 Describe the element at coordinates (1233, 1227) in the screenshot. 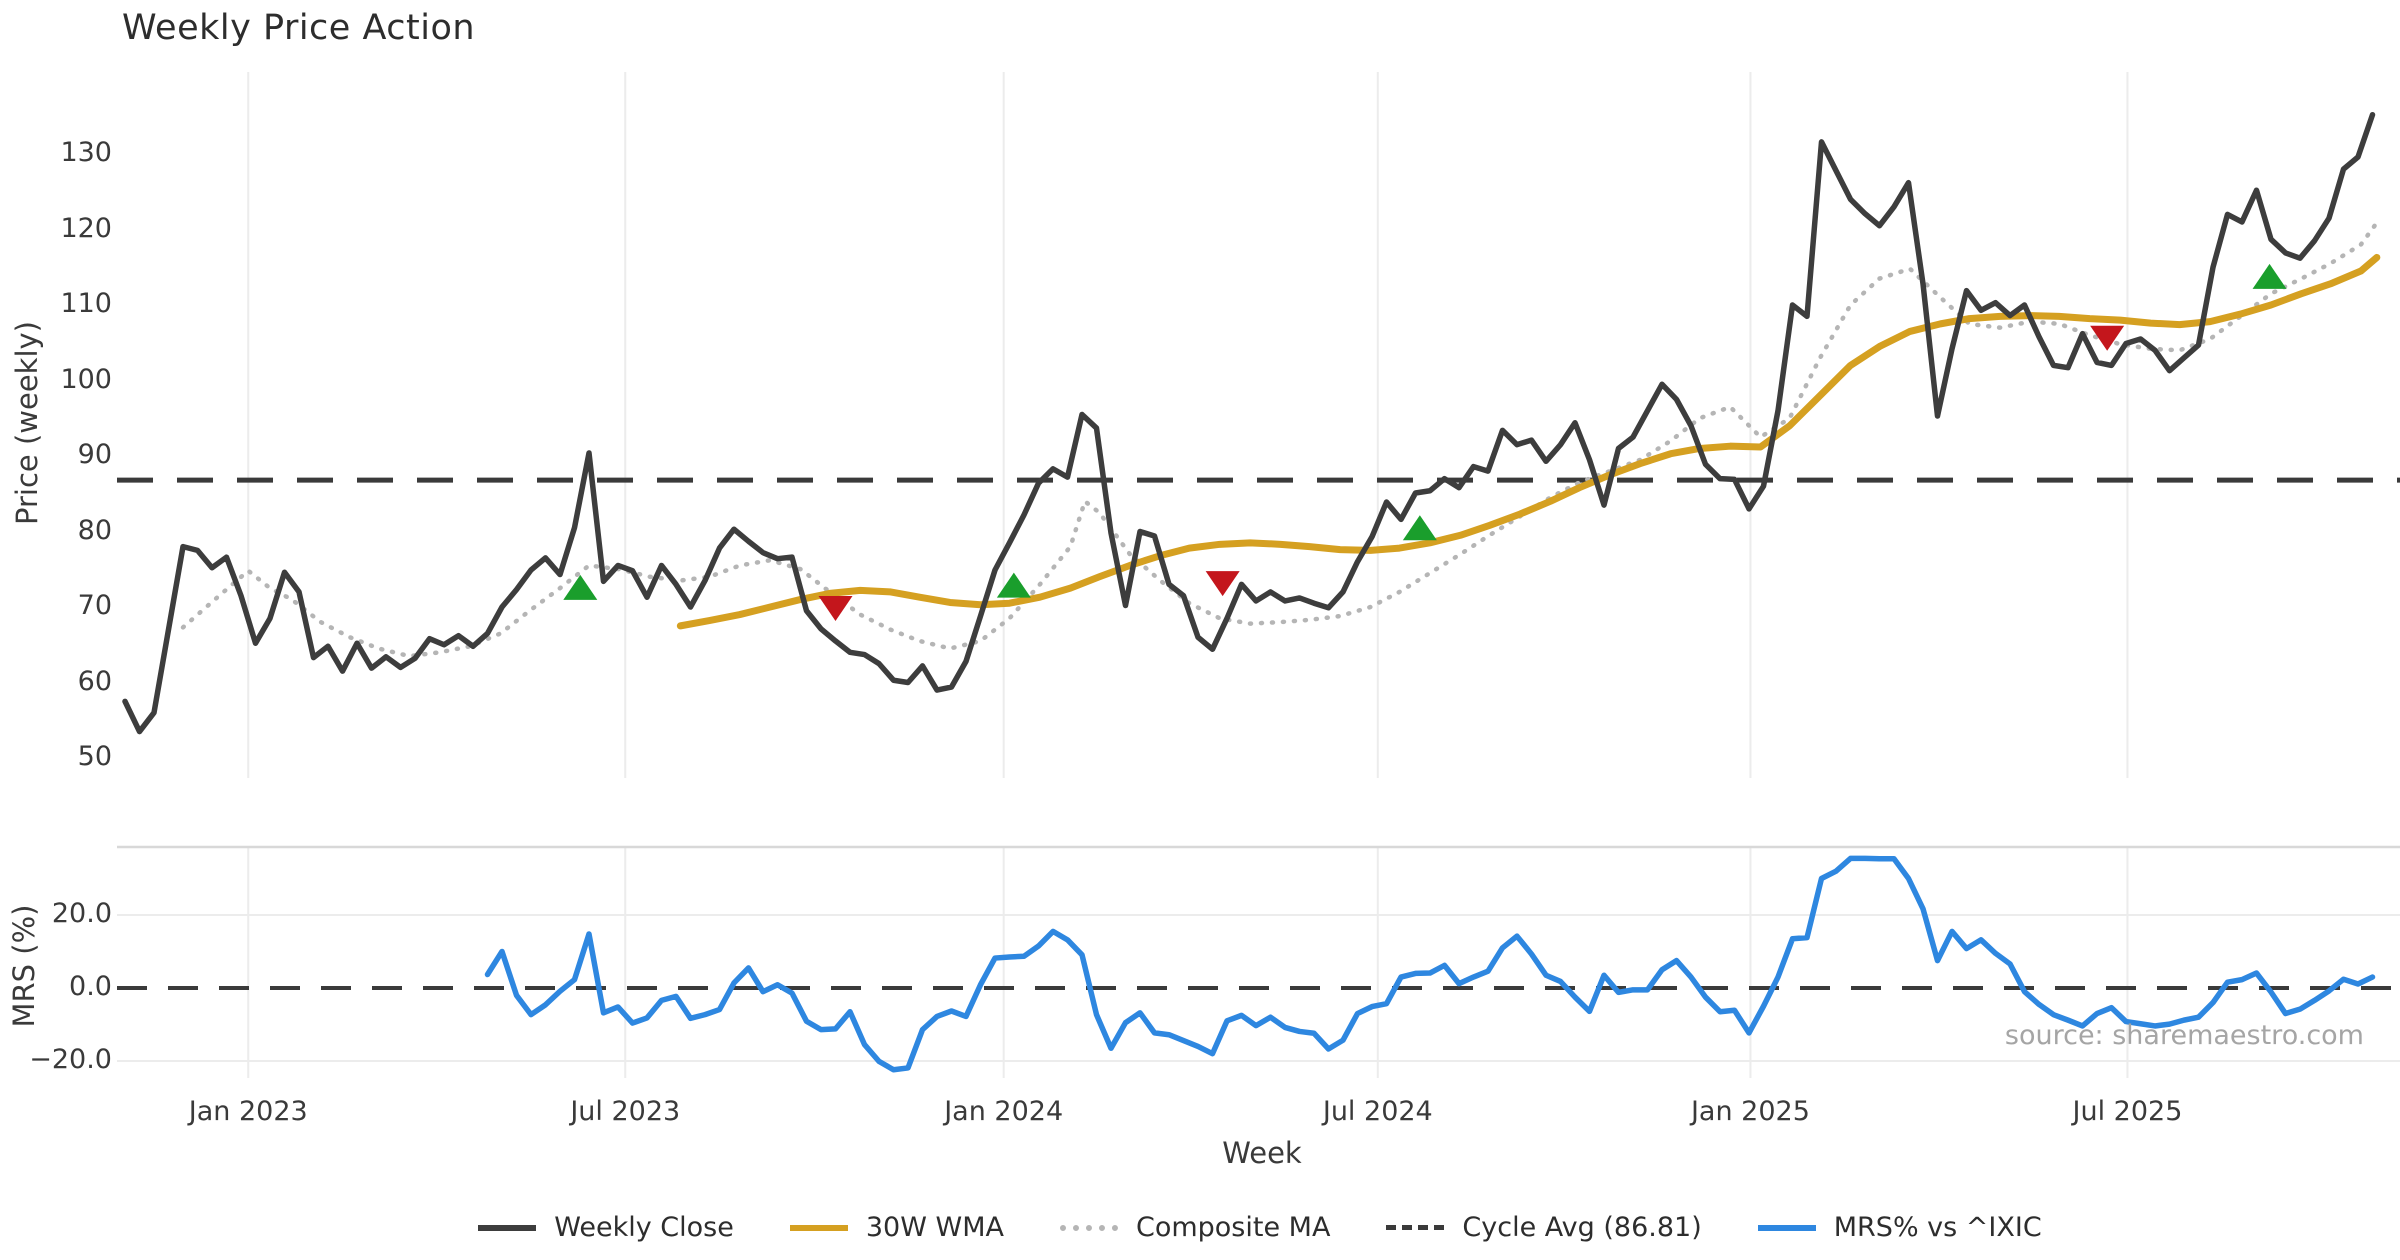

I see `legend-label: Composite MA` at that location.